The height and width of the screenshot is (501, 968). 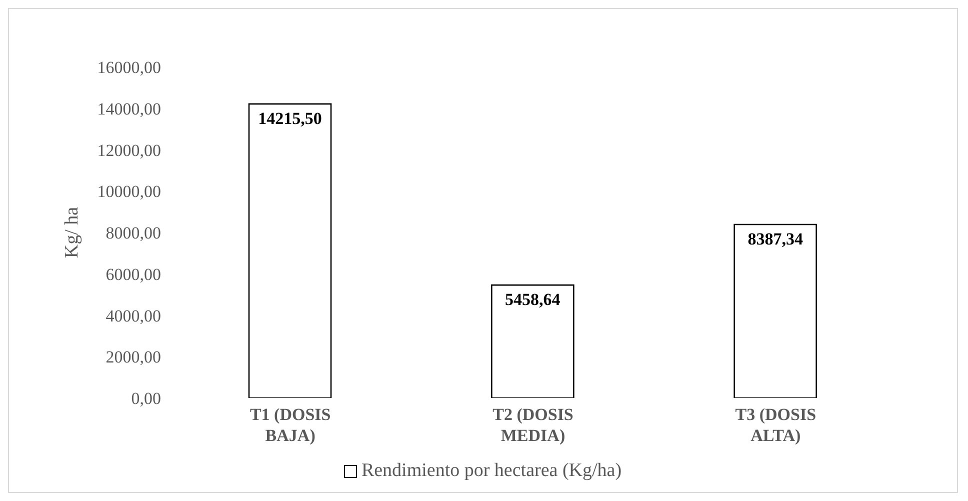 What do you see at coordinates (290, 425) in the screenshot?
I see `x-tick-label: T1 (DOSIS BAJA)` at bounding box center [290, 425].